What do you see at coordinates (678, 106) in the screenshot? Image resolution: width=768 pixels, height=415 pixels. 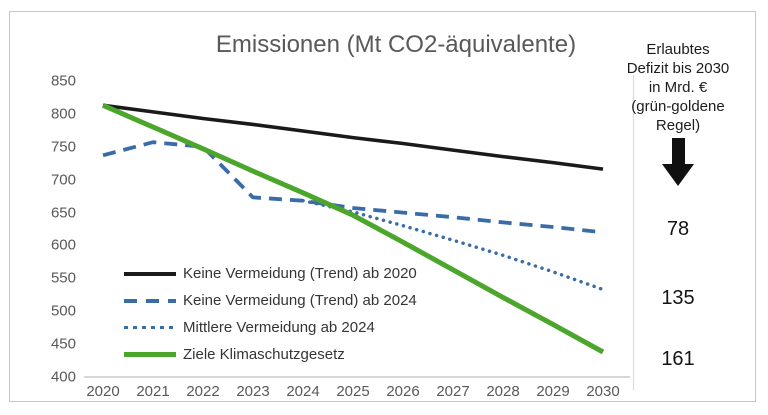 I see `right-panel-title-line: (grün-goldene` at bounding box center [678, 106].